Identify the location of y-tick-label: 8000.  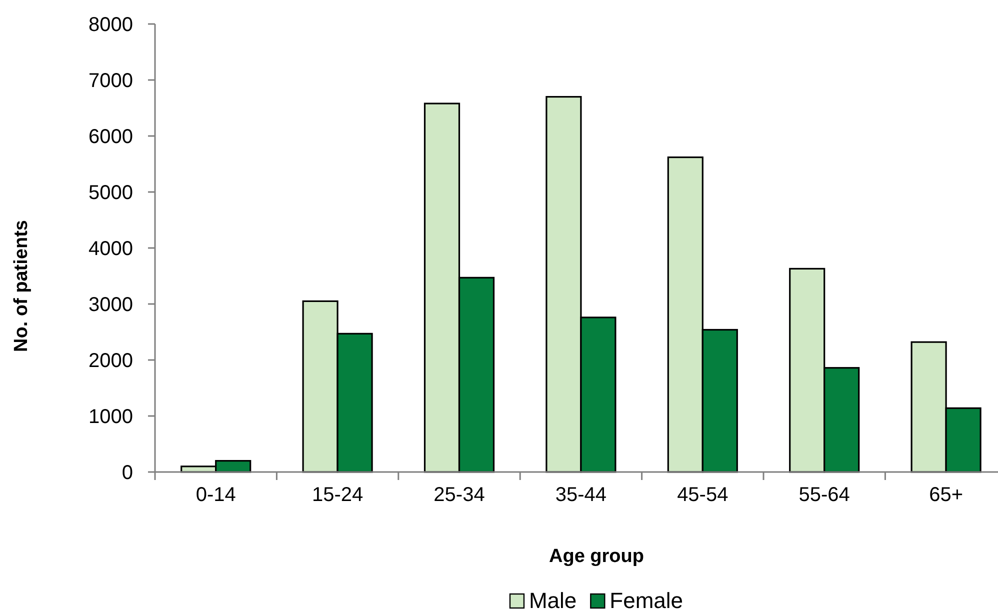
(110, 25).